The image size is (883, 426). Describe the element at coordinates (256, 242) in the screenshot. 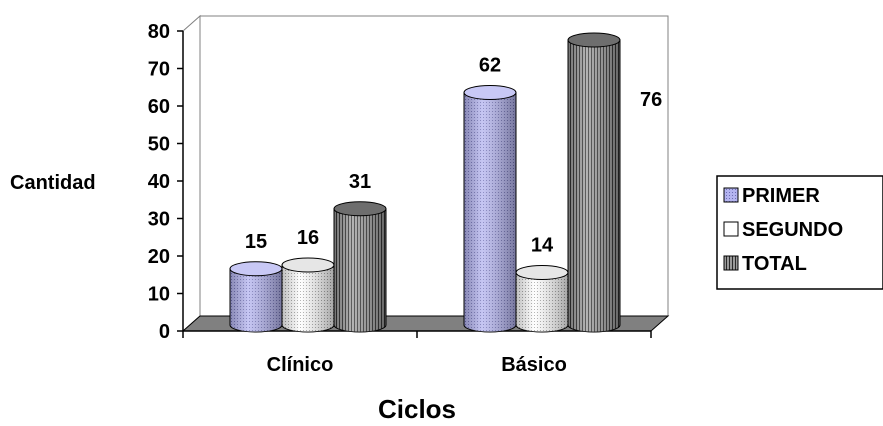

I see `data-label-primer-0: 15` at that location.